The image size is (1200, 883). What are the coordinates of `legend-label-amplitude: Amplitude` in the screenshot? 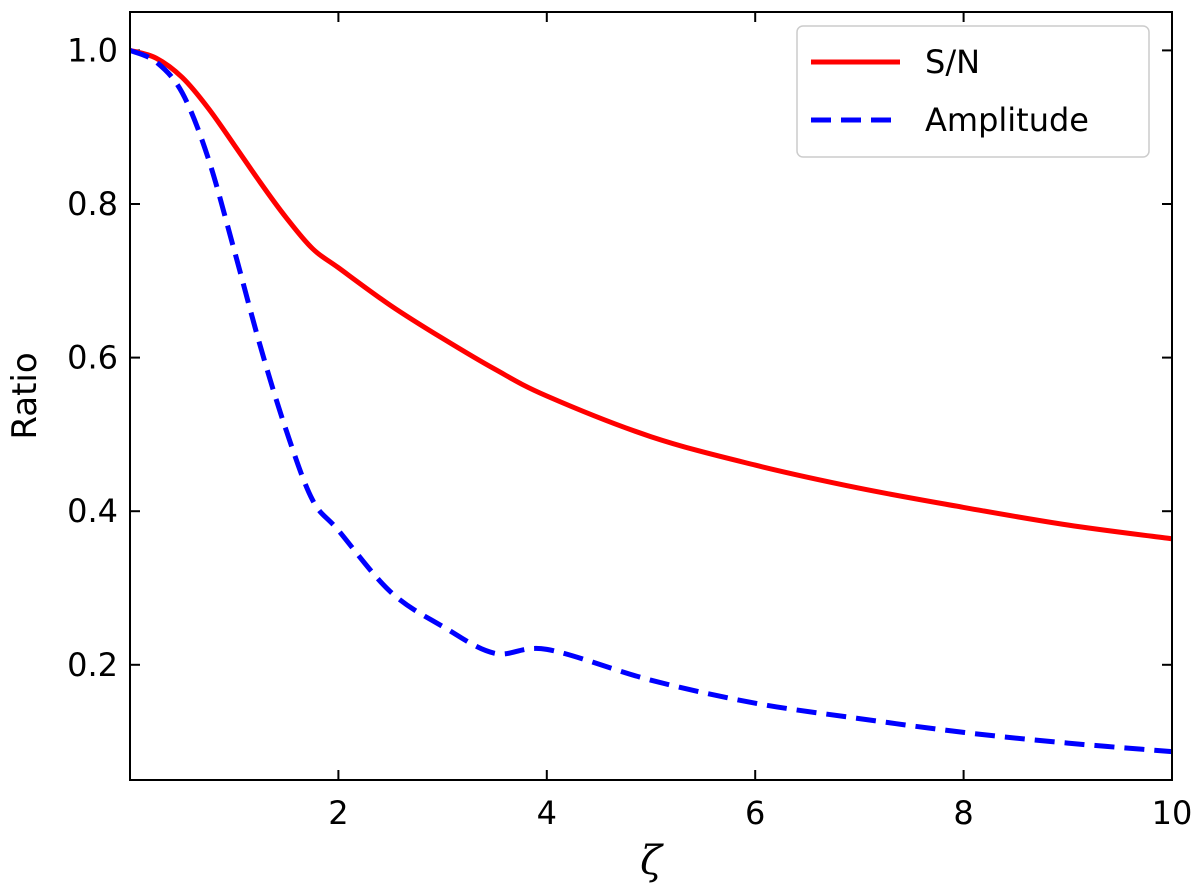 It's located at (1007, 120).